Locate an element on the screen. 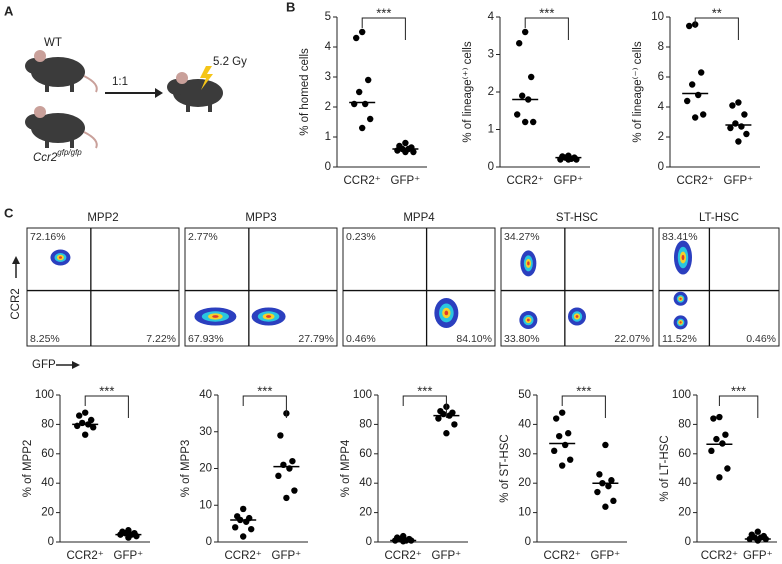  y-axis-label: % of MPP3 is located at coordinates (186, 469).